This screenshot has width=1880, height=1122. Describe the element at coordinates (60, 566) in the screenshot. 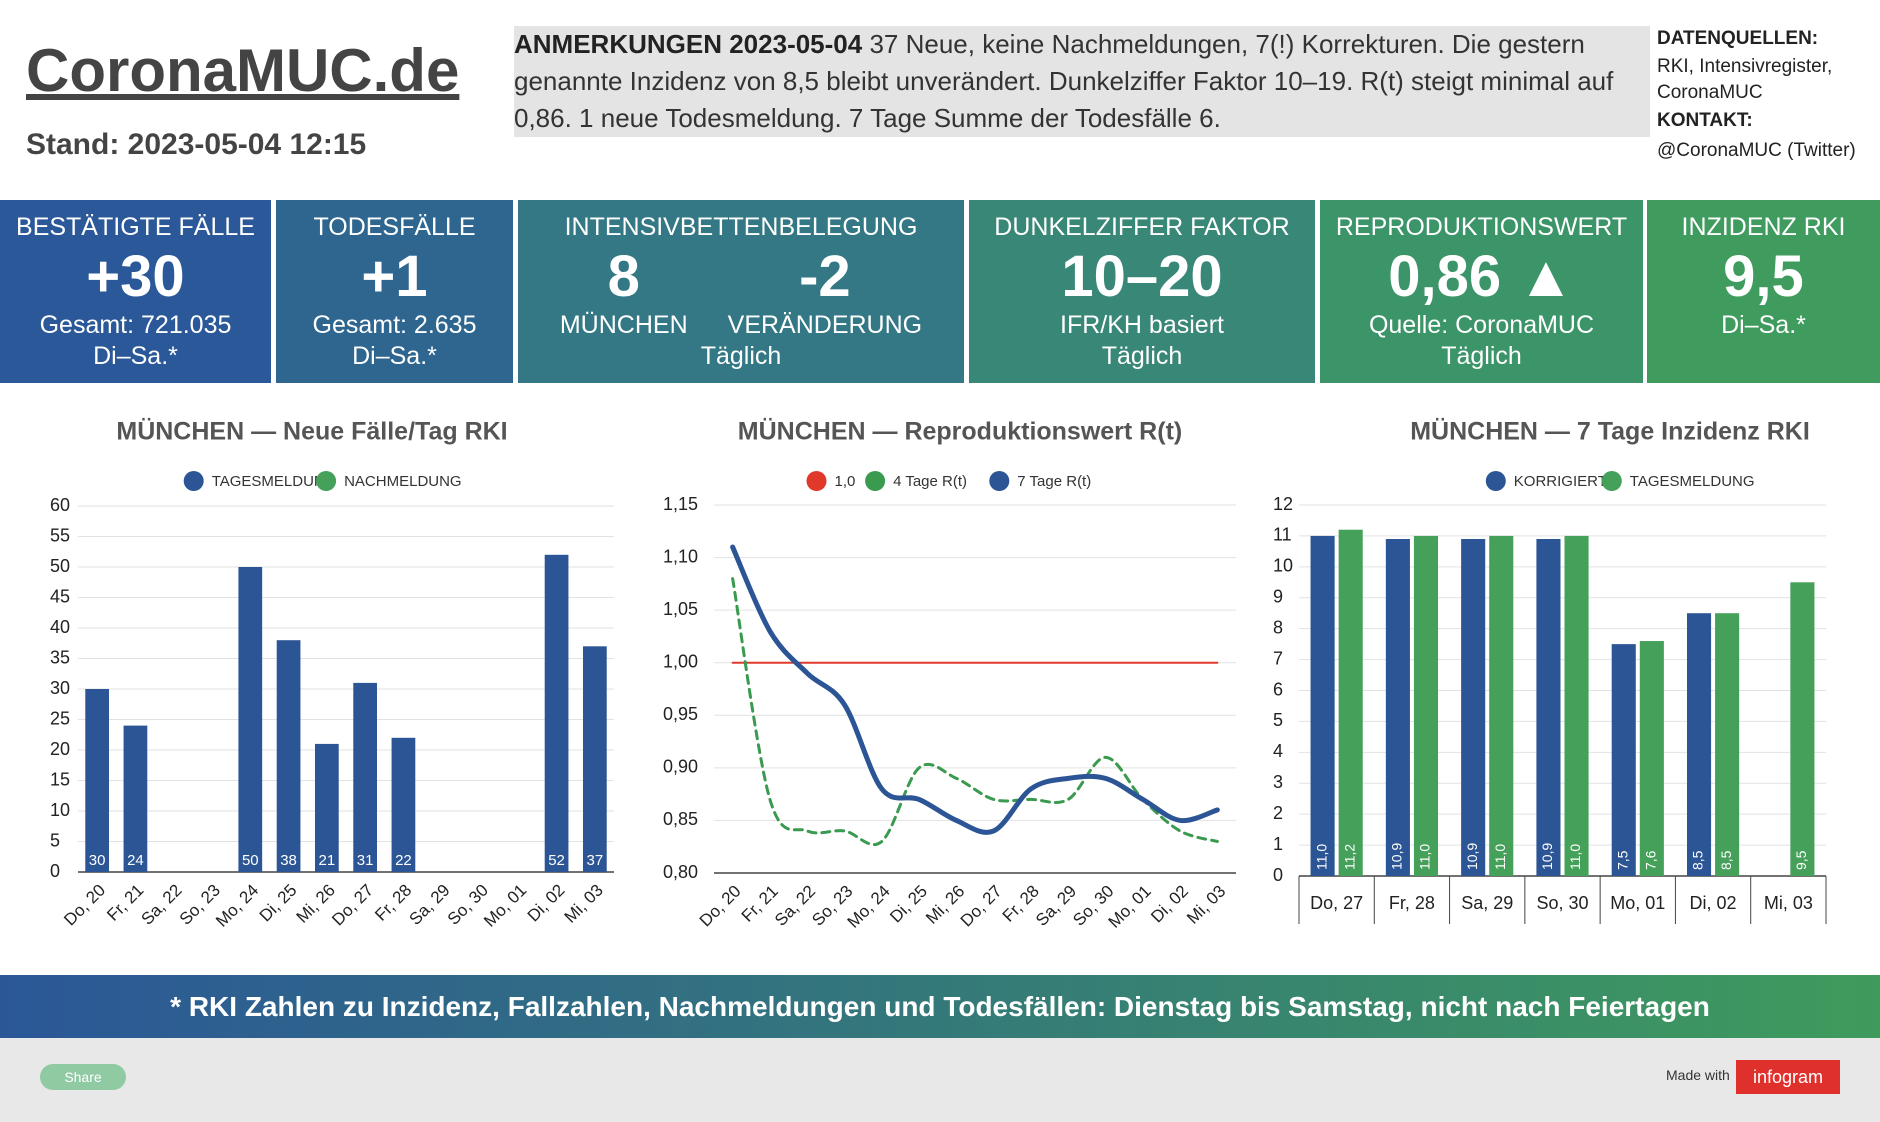

I see `y-tick-label: 50` at that location.